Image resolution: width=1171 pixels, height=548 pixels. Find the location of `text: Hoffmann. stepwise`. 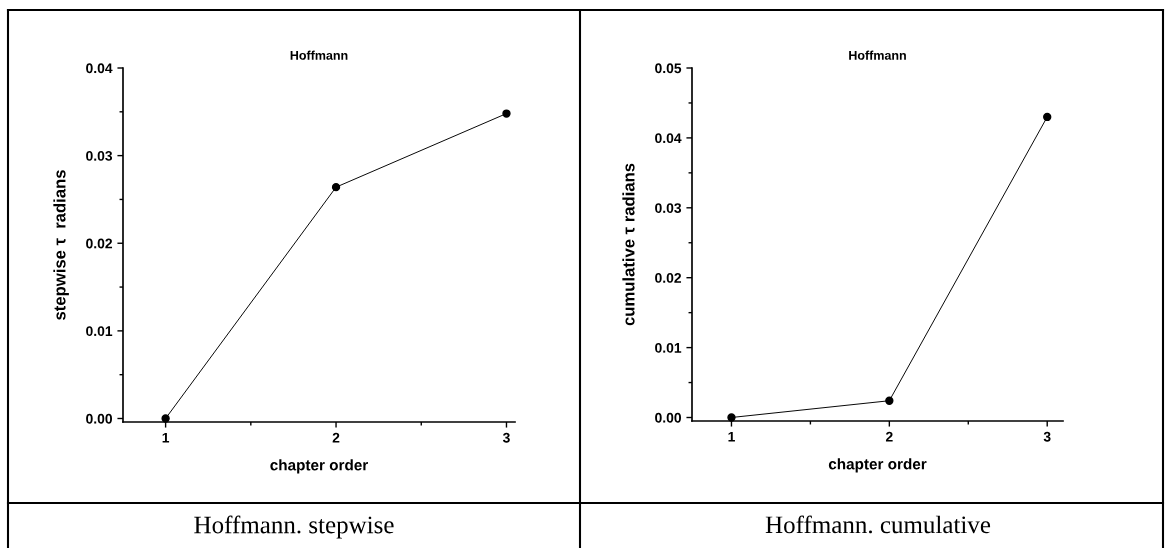

text: Hoffmann. stepwise is located at coordinates (294, 527).